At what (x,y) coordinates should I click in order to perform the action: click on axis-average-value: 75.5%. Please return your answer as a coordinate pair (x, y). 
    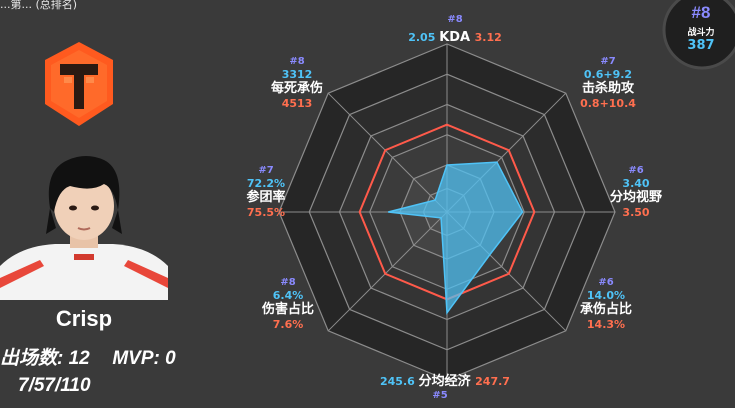
    Looking at the image, I should click on (266, 212).